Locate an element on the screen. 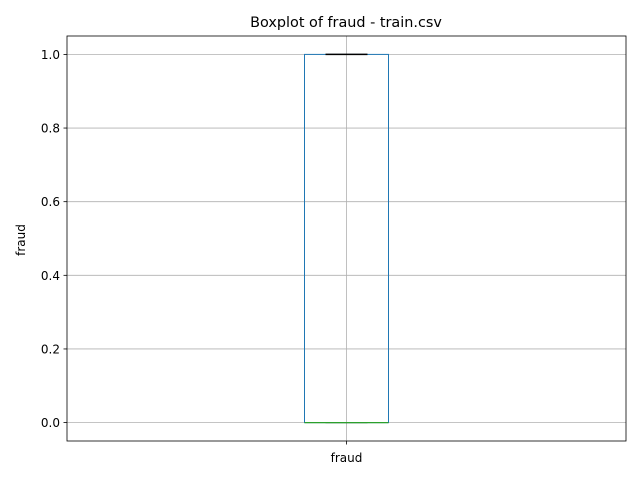 The image size is (640, 484). box-layer is located at coordinates (346, 238).